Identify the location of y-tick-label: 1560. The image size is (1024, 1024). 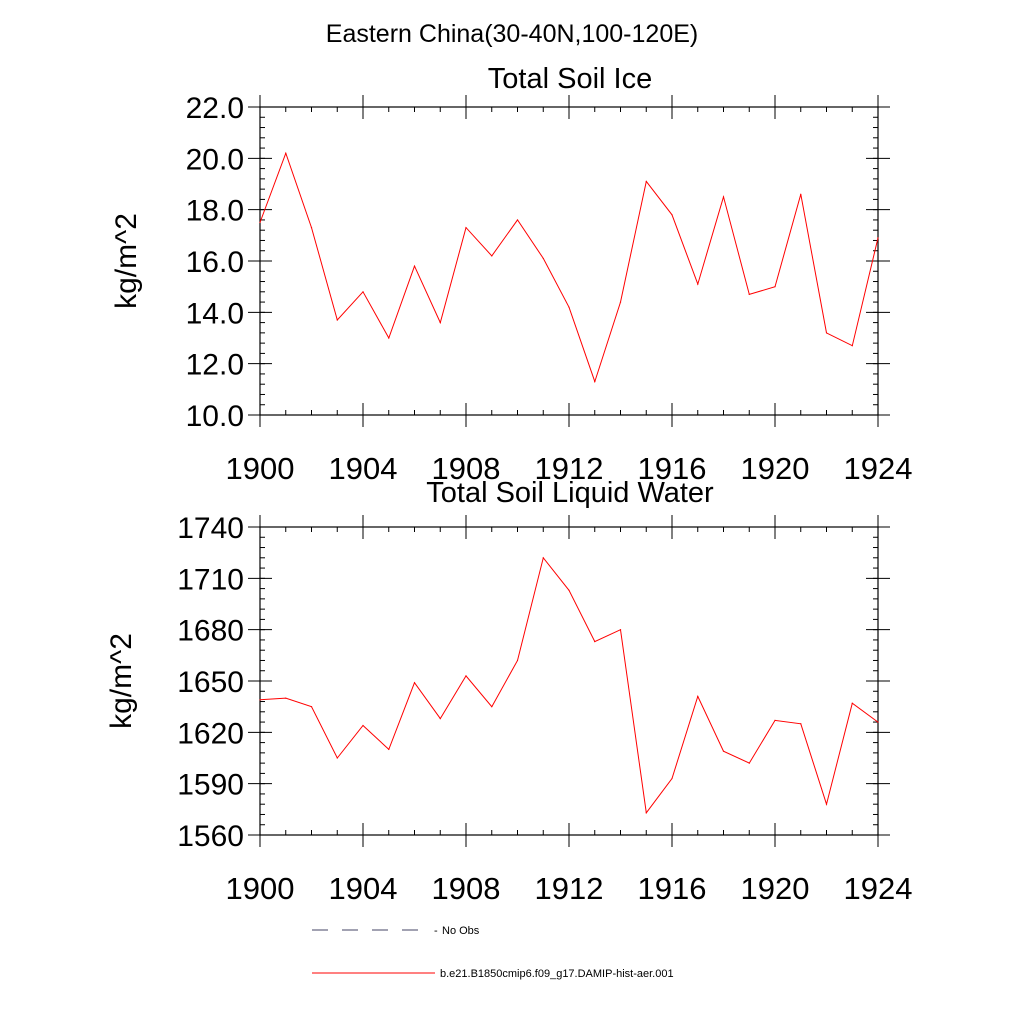
(210, 836).